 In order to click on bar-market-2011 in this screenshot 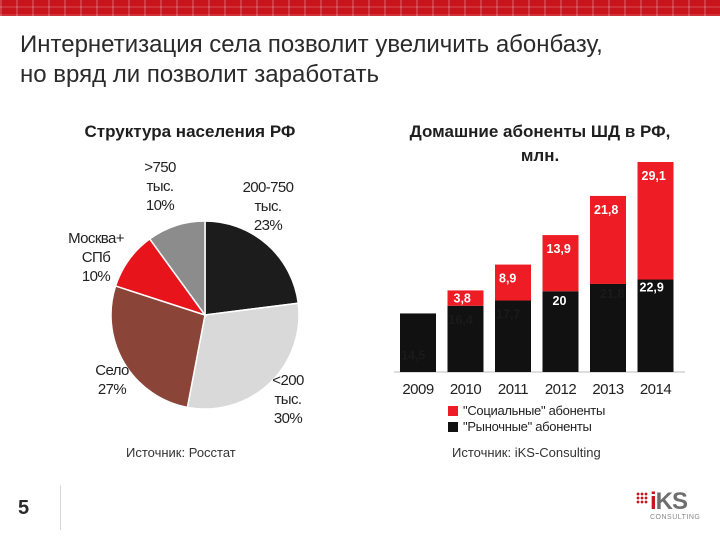, I will do `click(513, 336)`.